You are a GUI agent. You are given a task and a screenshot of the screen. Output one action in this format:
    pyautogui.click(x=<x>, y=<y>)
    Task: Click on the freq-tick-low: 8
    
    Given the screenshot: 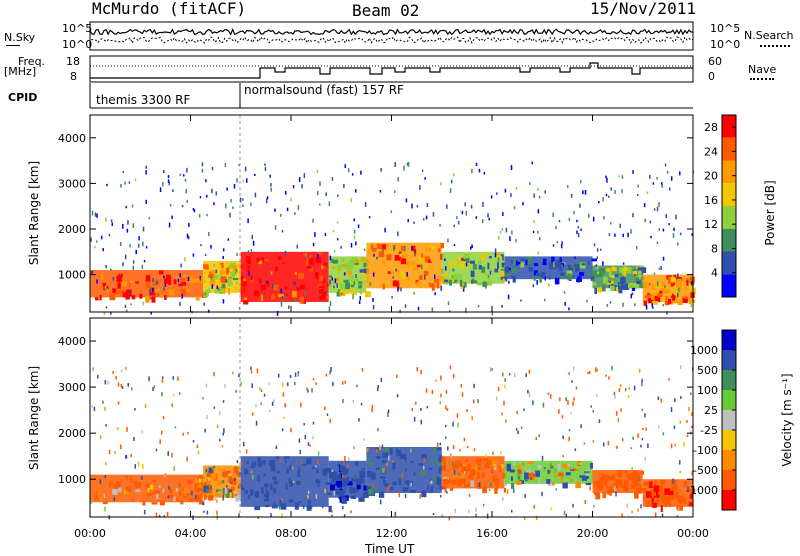 What is the action you would take?
    pyautogui.click(x=73, y=76)
    